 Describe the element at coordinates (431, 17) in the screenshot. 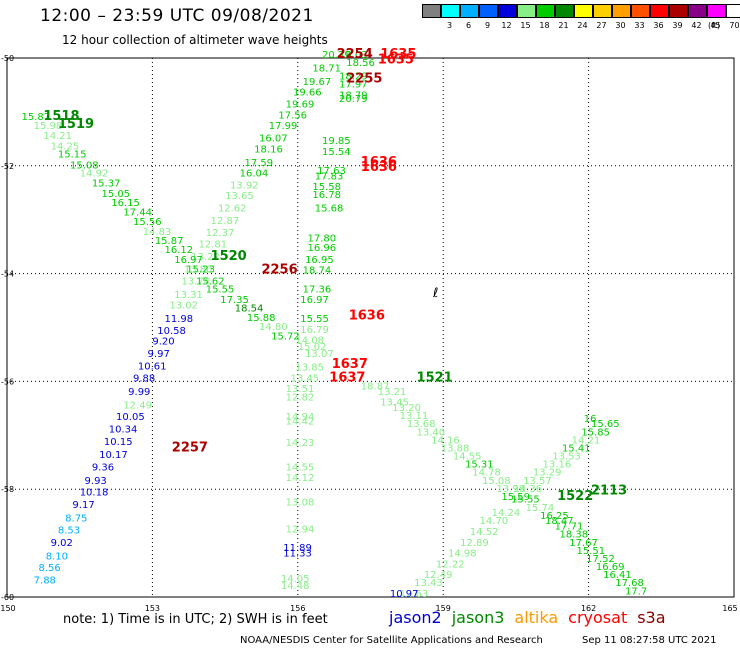

I see `scale-bin` at that location.